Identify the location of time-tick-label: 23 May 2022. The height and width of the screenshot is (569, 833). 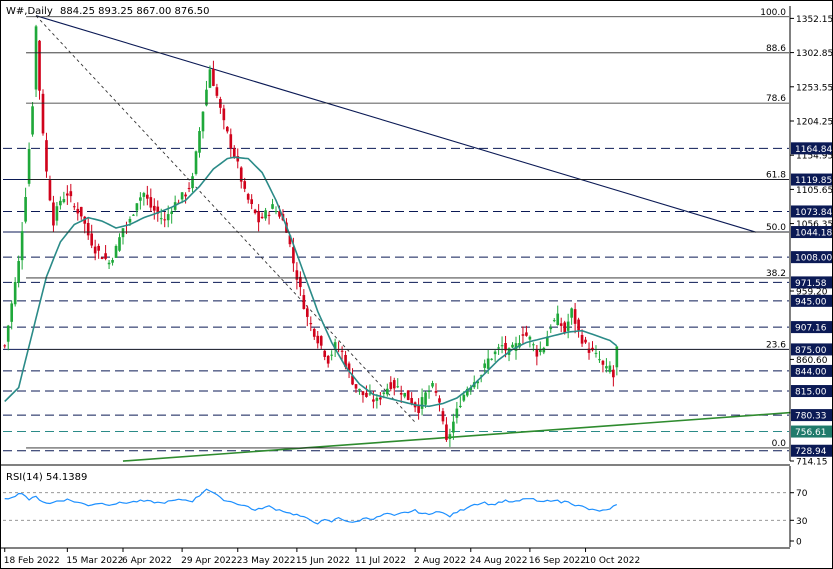
(266, 561).